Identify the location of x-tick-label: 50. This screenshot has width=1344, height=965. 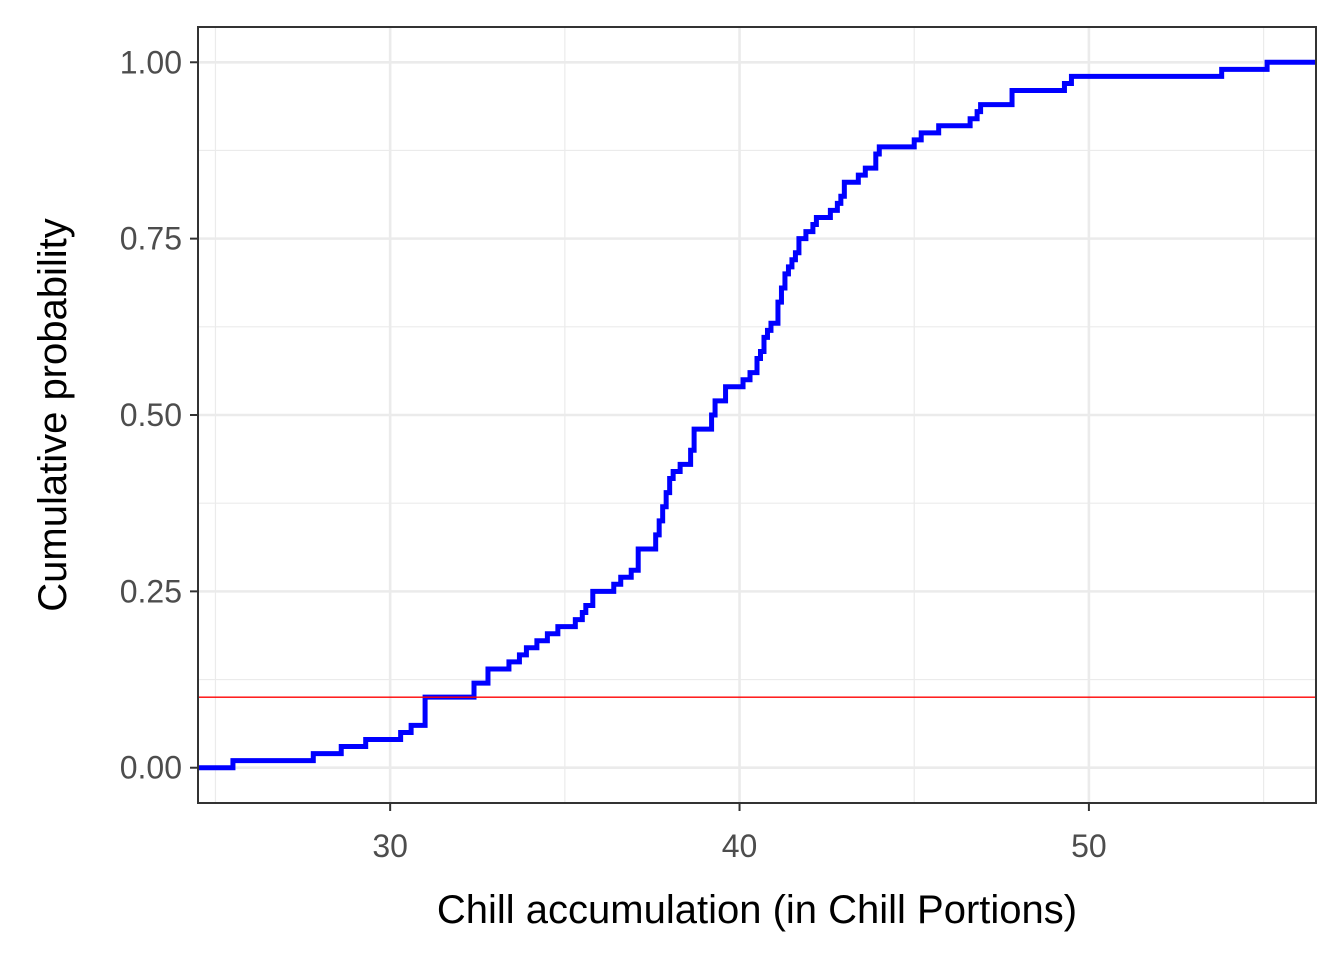
(1089, 846).